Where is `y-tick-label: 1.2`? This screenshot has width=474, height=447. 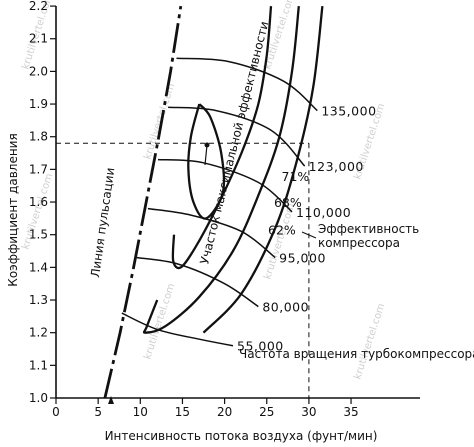
y-tick-label: 1.2 is located at coordinates (38, 333).